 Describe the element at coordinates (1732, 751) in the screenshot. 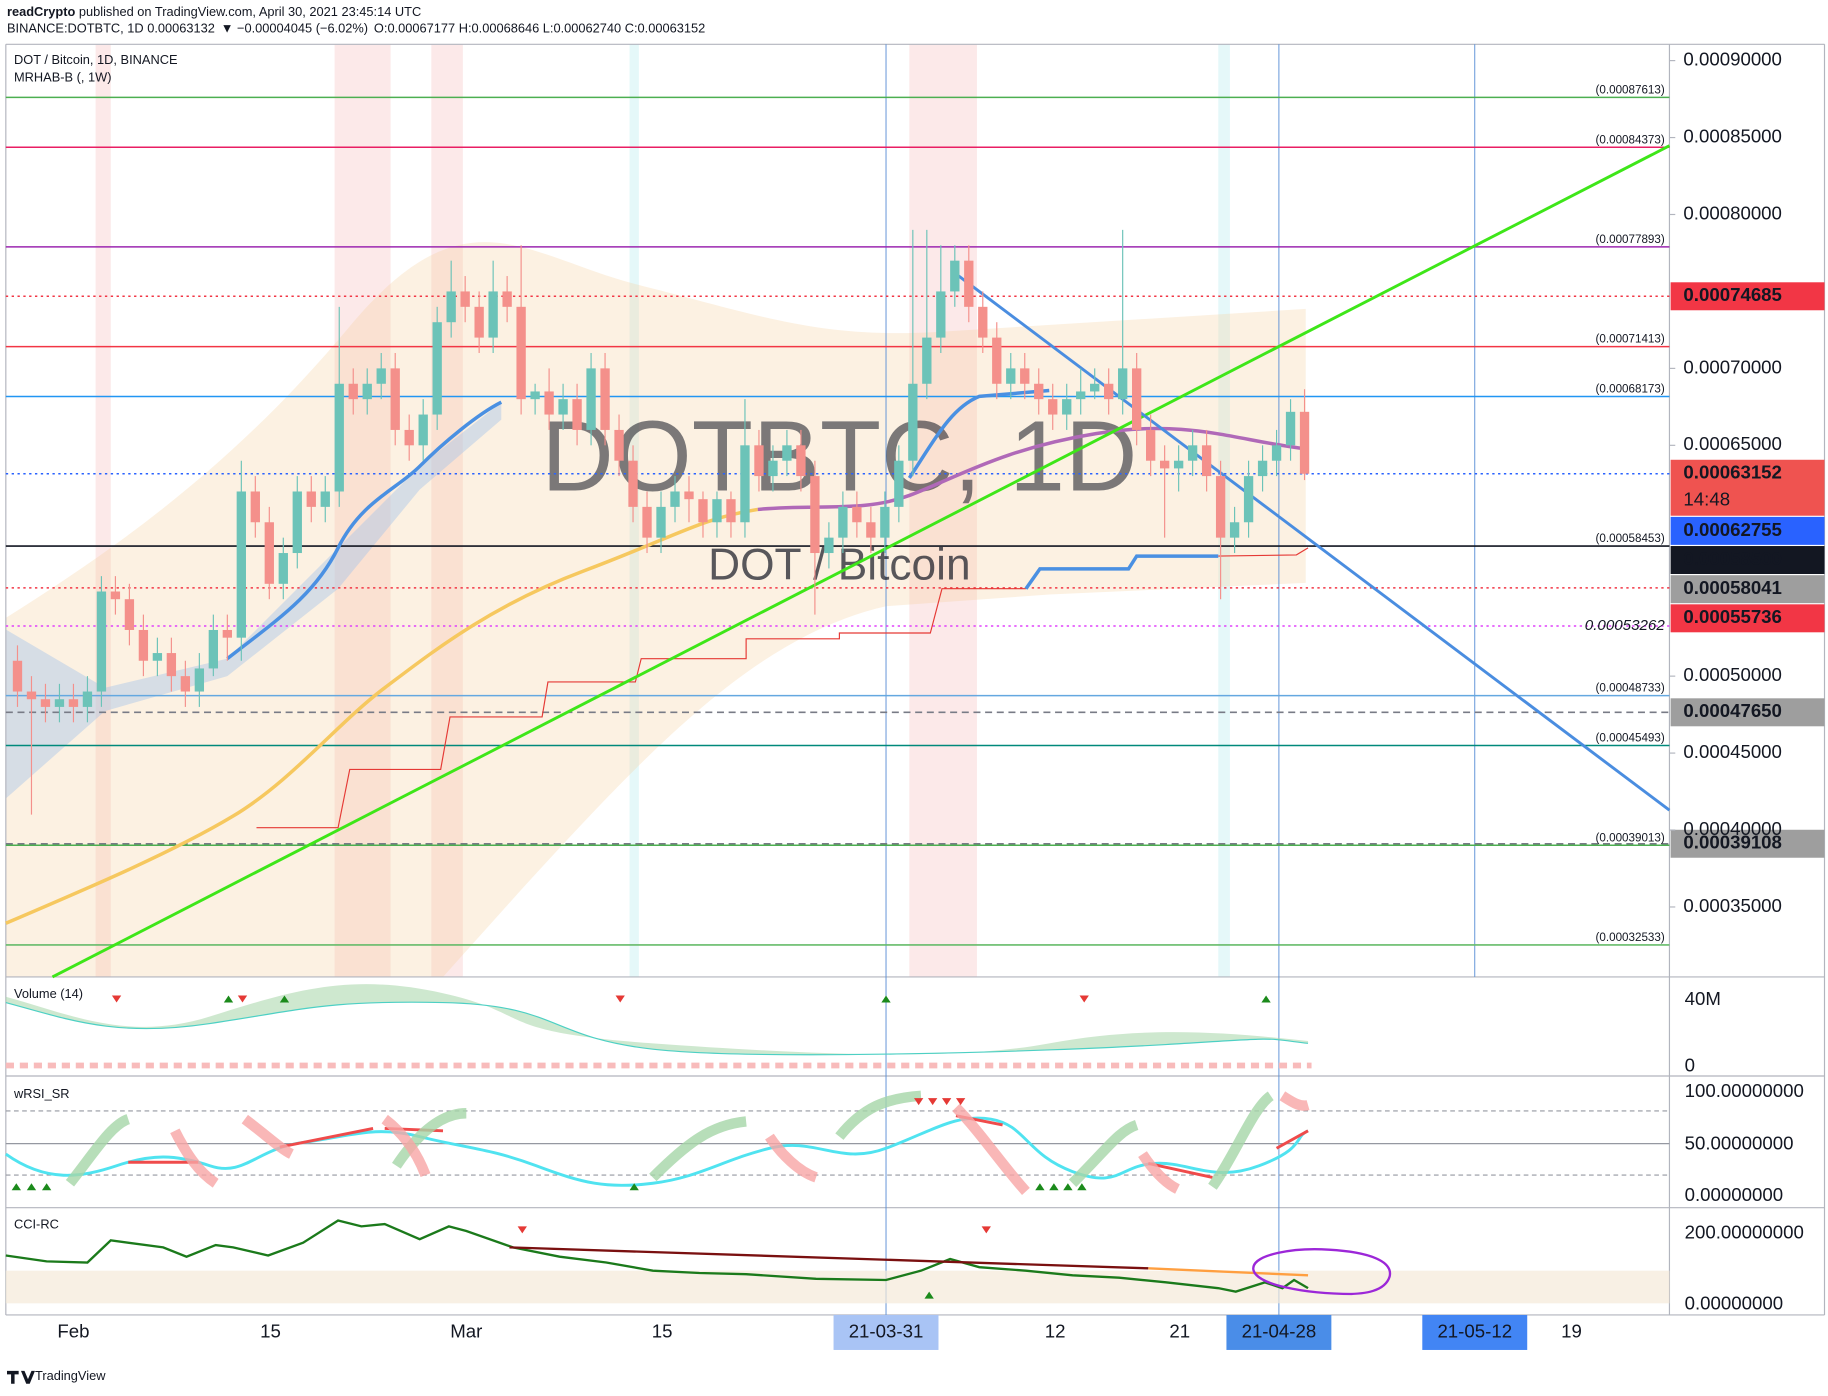

I see `y-tick-label: 0.00045000` at that location.